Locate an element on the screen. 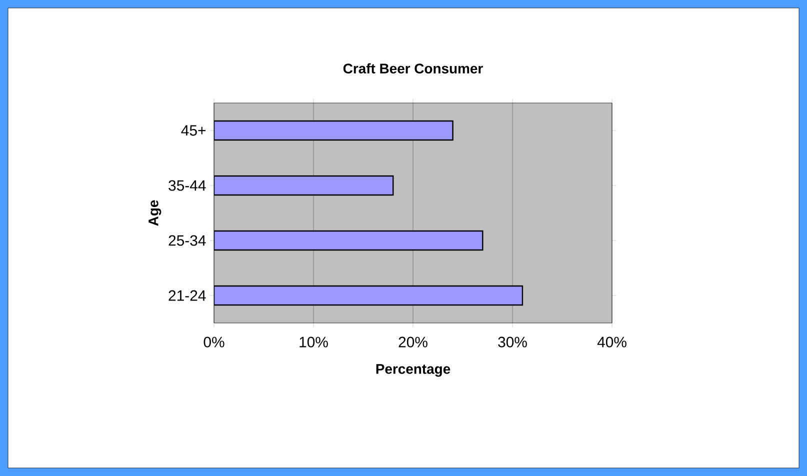 This screenshot has height=476, width=807. y-tick-label: 45+ is located at coordinates (193, 130).